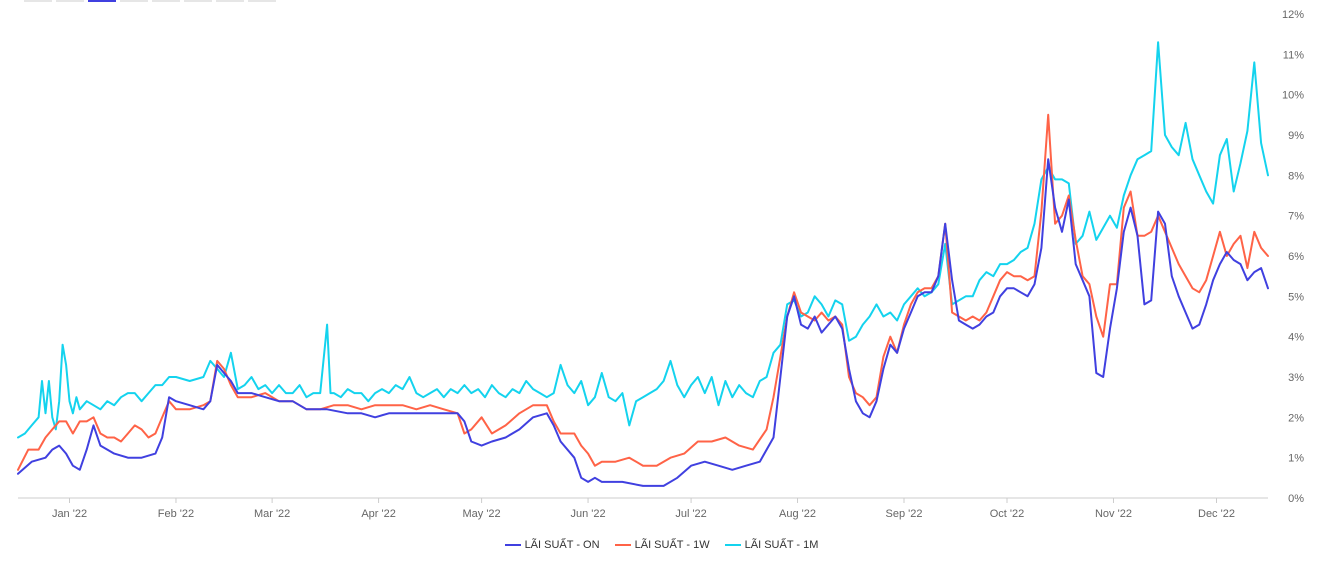 The width and height of the screenshot is (1323, 570). What do you see at coordinates (150, 1) in the screenshot?
I see `range-selector` at bounding box center [150, 1].